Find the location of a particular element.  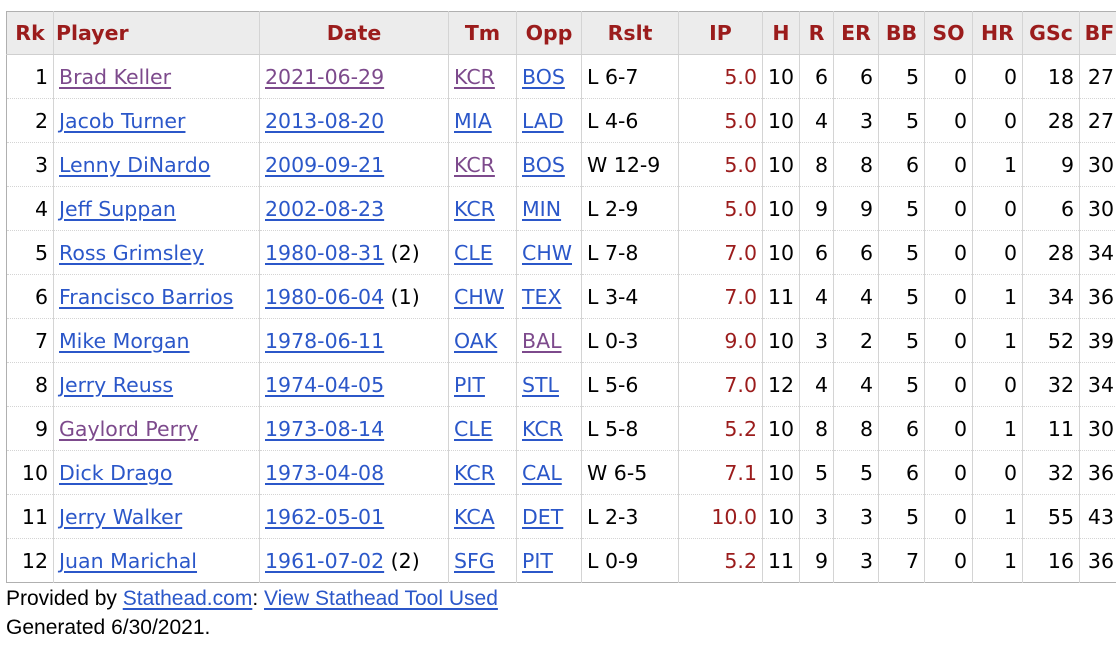

date-link: 1978-06-11 is located at coordinates (325, 340).